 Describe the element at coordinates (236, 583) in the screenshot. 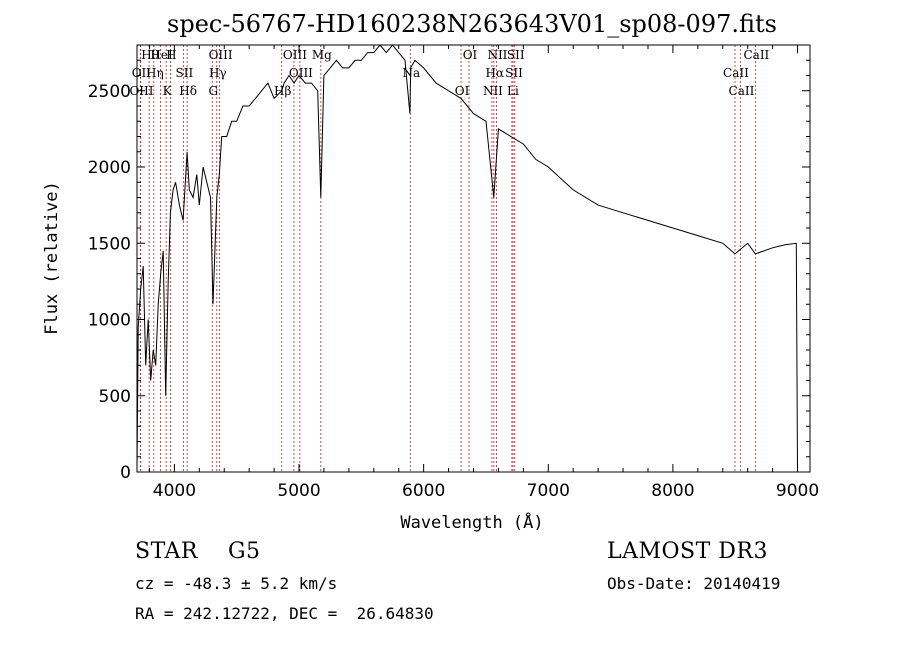

I see `redshift-value: cz = -48.3 ± 5.2 km/s` at that location.